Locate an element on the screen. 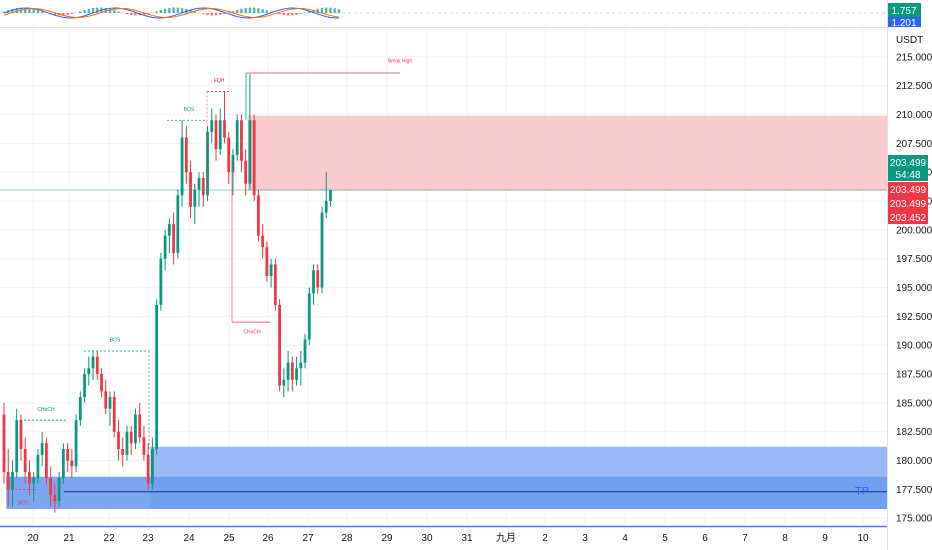  structure-annotation: Weak High is located at coordinates (400, 62).